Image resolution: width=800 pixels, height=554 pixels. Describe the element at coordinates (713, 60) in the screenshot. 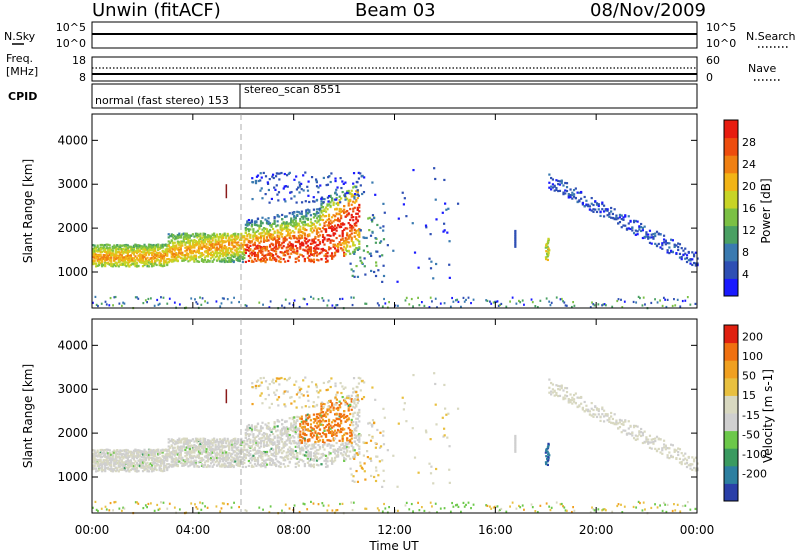

I see `nave-top-tick: 60` at that location.